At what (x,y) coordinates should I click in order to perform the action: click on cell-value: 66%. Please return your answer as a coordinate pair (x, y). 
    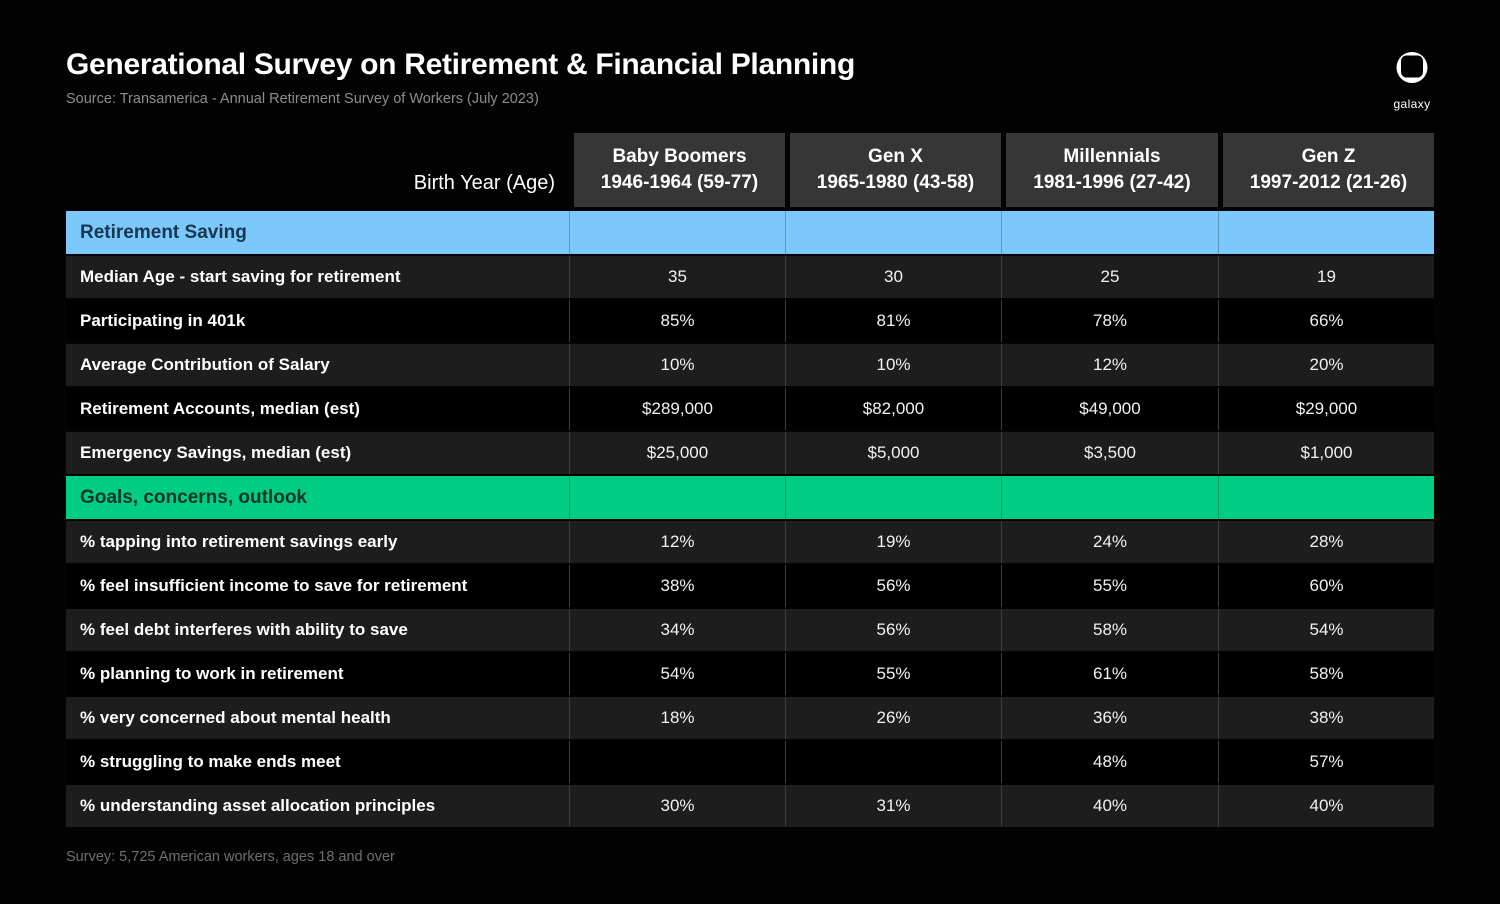
    Looking at the image, I should click on (1326, 321).